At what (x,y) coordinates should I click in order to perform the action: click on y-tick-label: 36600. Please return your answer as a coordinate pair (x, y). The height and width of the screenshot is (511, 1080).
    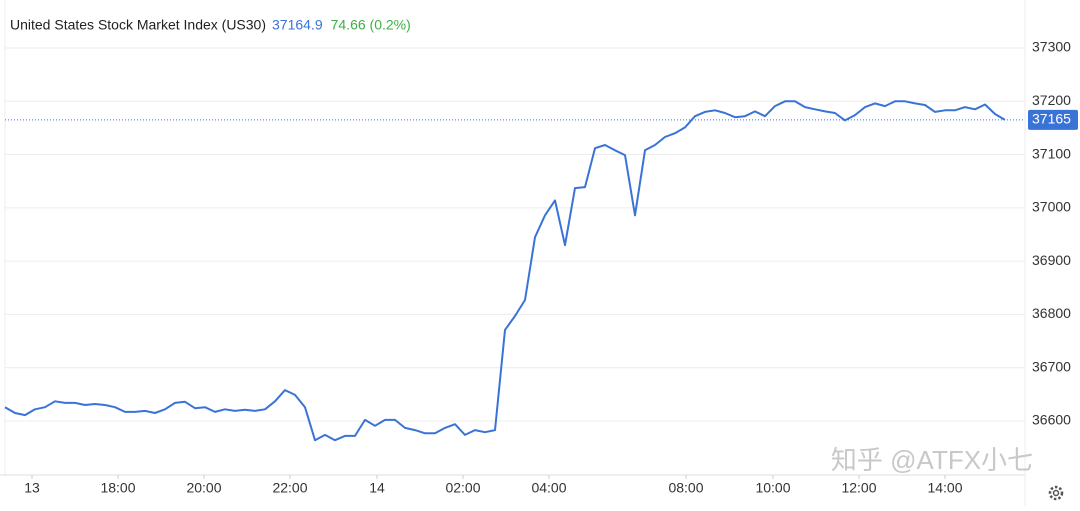
    Looking at the image, I should click on (1051, 420).